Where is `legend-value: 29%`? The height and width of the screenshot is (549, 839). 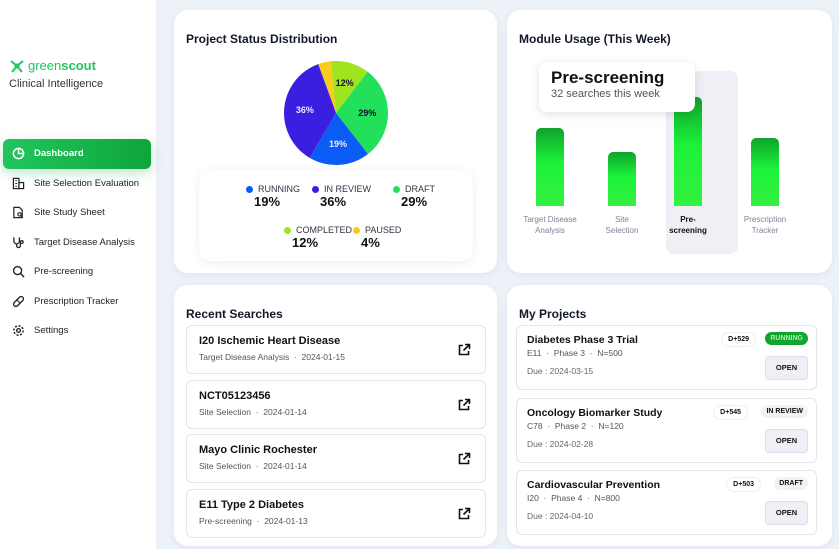 legend-value: 29% is located at coordinates (414, 201).